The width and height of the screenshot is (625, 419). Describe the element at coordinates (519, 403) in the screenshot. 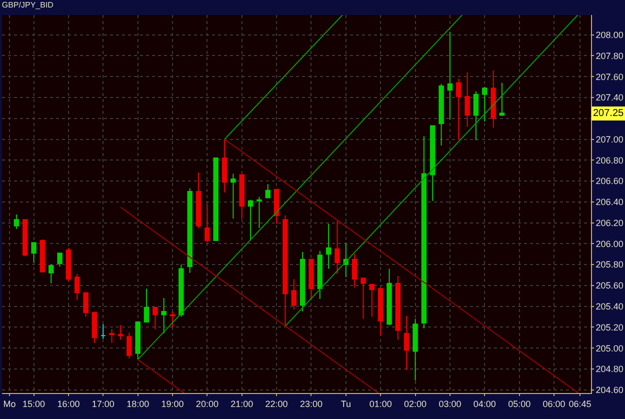

I see `x-tick-label: 05:00` at that location.